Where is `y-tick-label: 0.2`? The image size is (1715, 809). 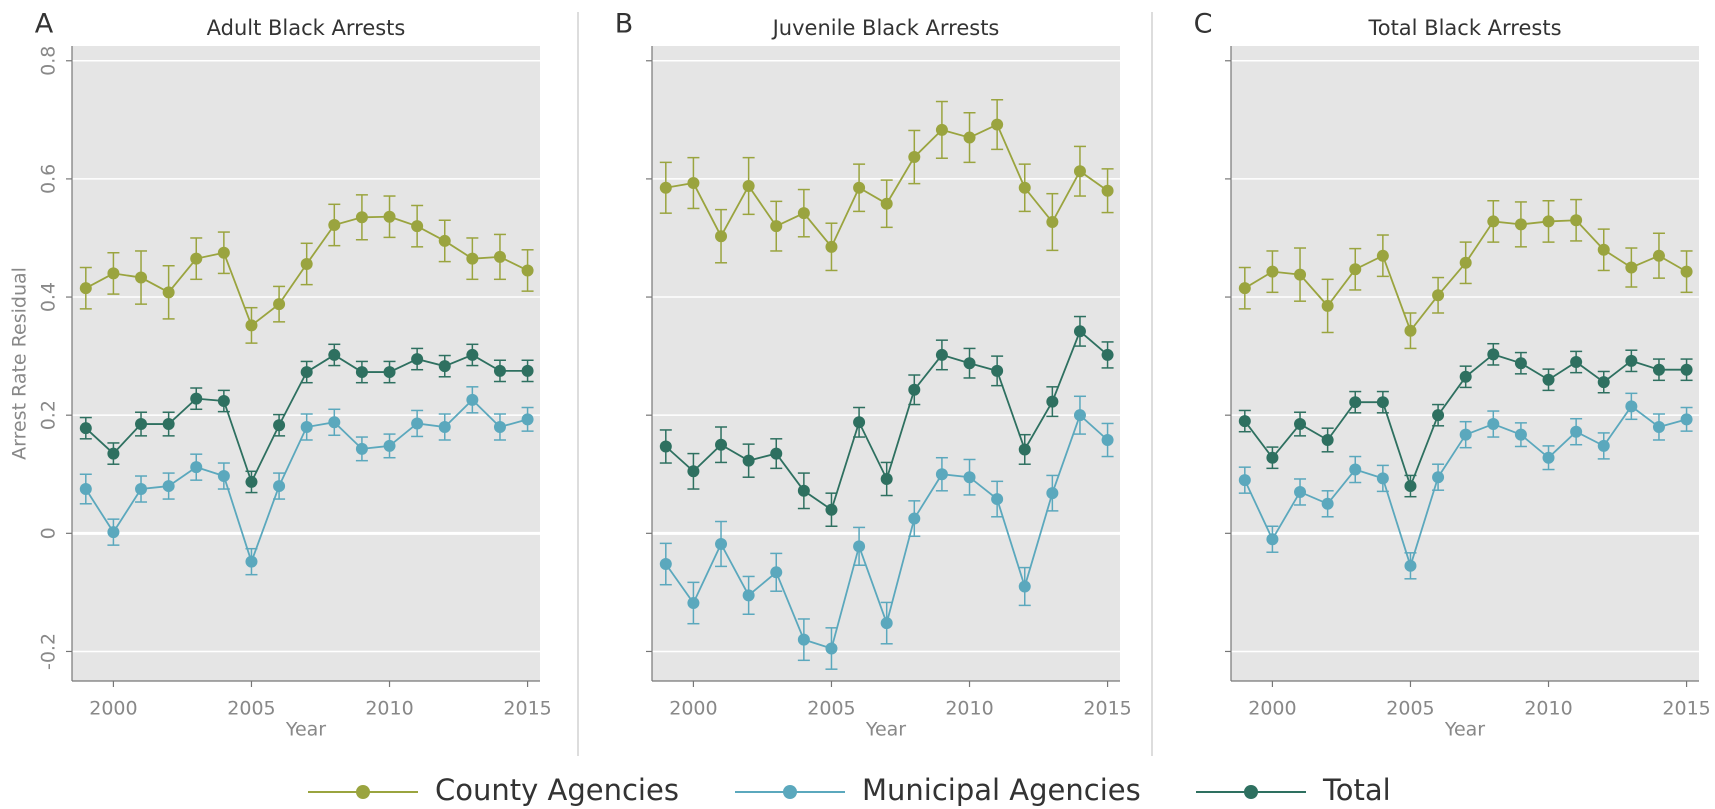 y-tick-label: 0.2 is located at coordinates (49, 415).